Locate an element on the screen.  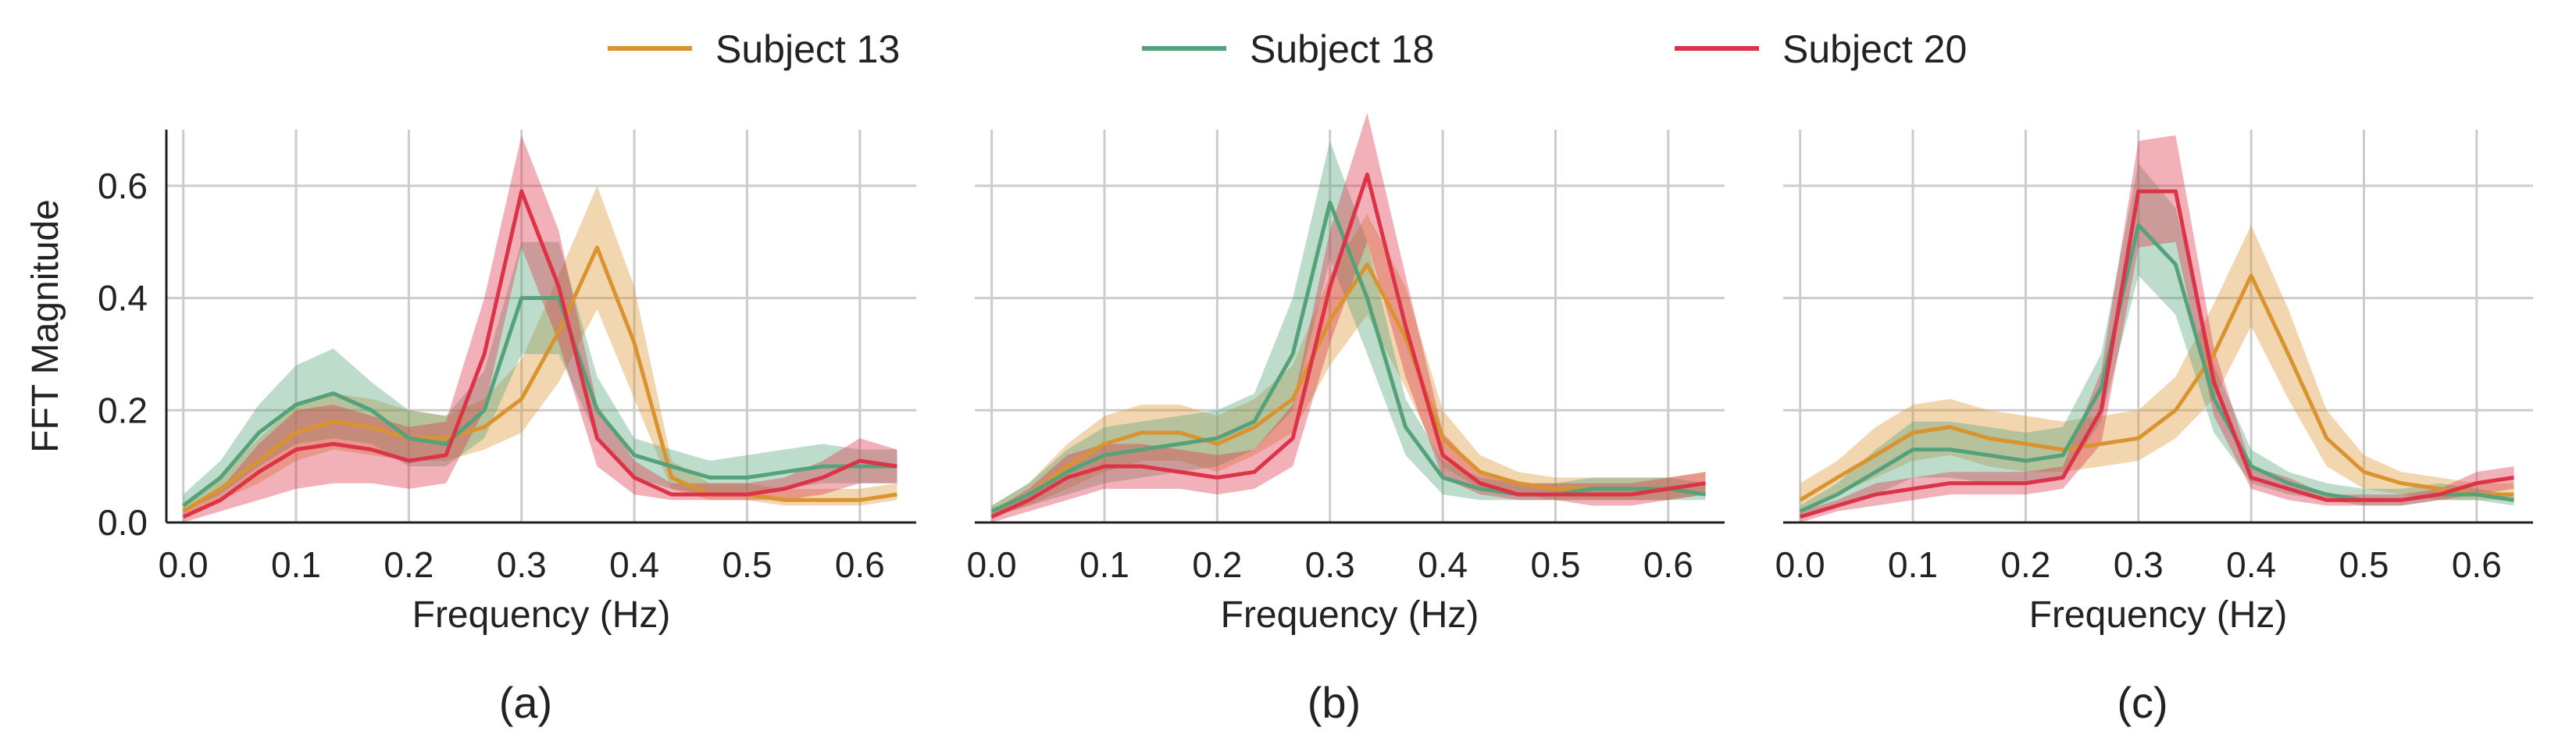
legend: Subject 13 Subject 18 Subject 20 is located at coordinates (1287, 49).